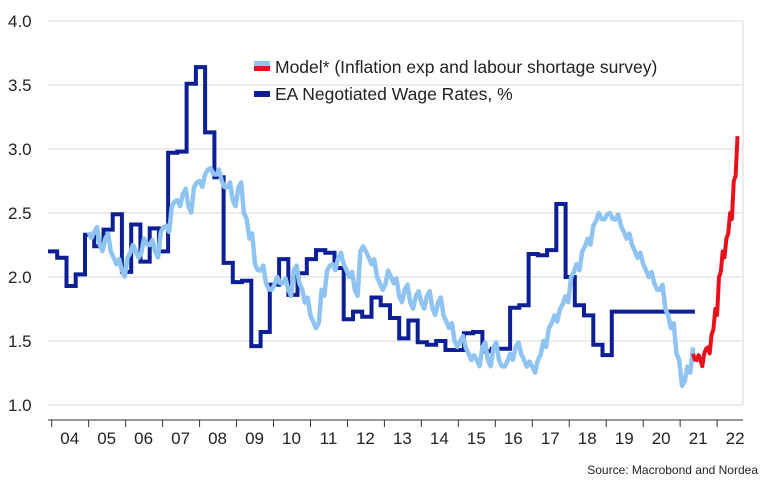 The height and width of the screenshot is (487, 770). What do you see at coordinates (20, 277) in the screenshot?
I see `y-tick-label: 2.0` at bounding box center [20, 277].